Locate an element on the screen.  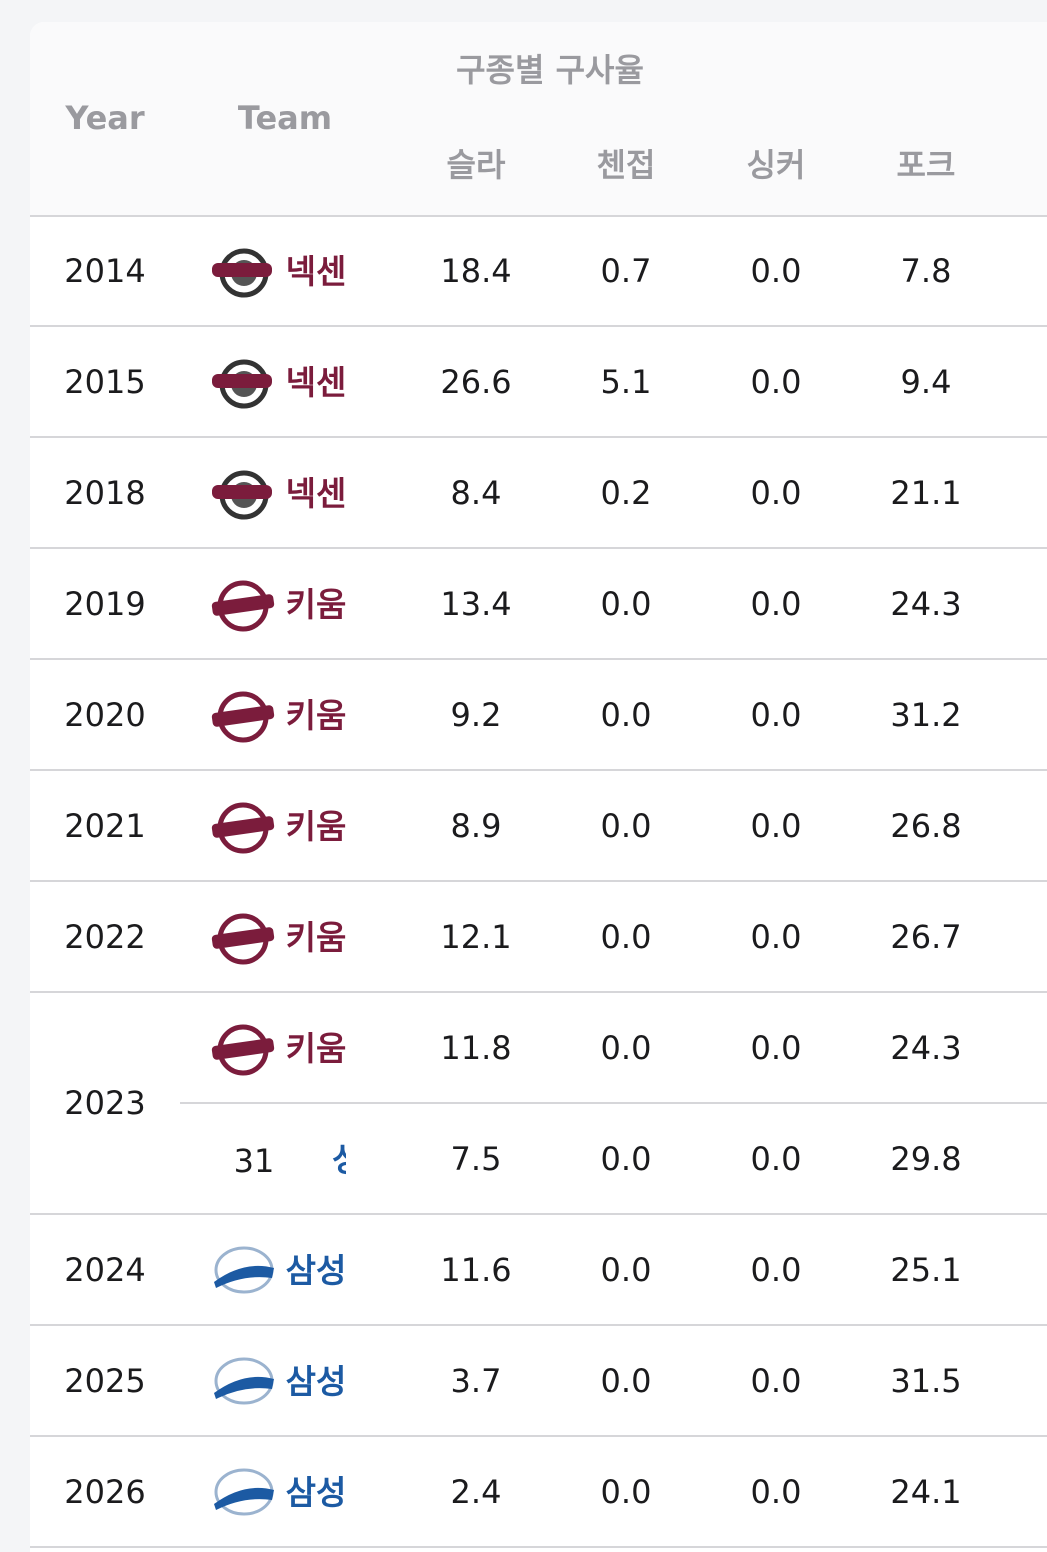
header-column: 싱커 is located at coordinates (776, 165).